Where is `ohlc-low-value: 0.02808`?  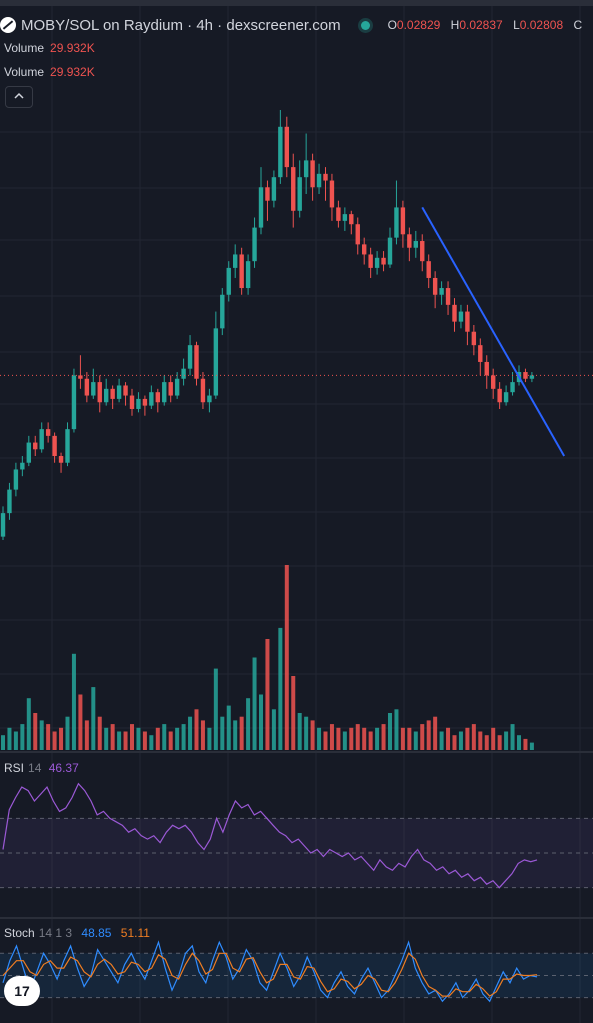 ohlc-low-value: 0.02808 is located at coordinates (541, 25).